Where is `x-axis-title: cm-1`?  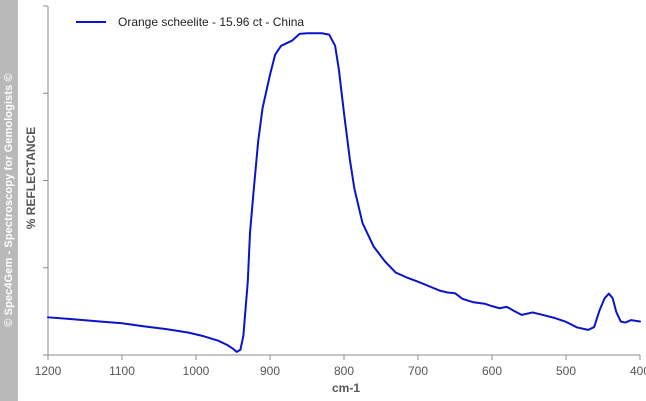 x-axis-title: cm-1 is located at coordinates (346, 388).